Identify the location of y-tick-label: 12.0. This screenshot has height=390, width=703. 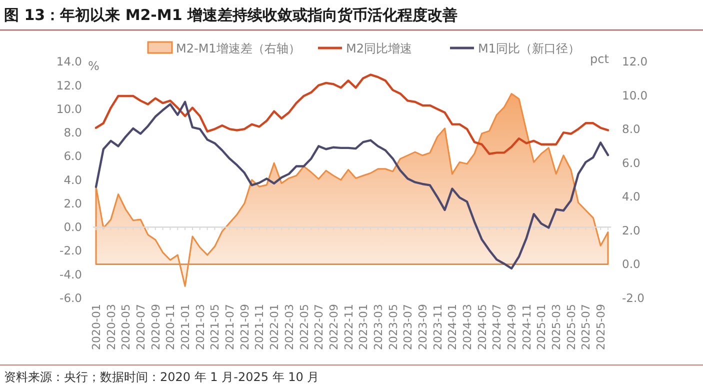
(69, 85).